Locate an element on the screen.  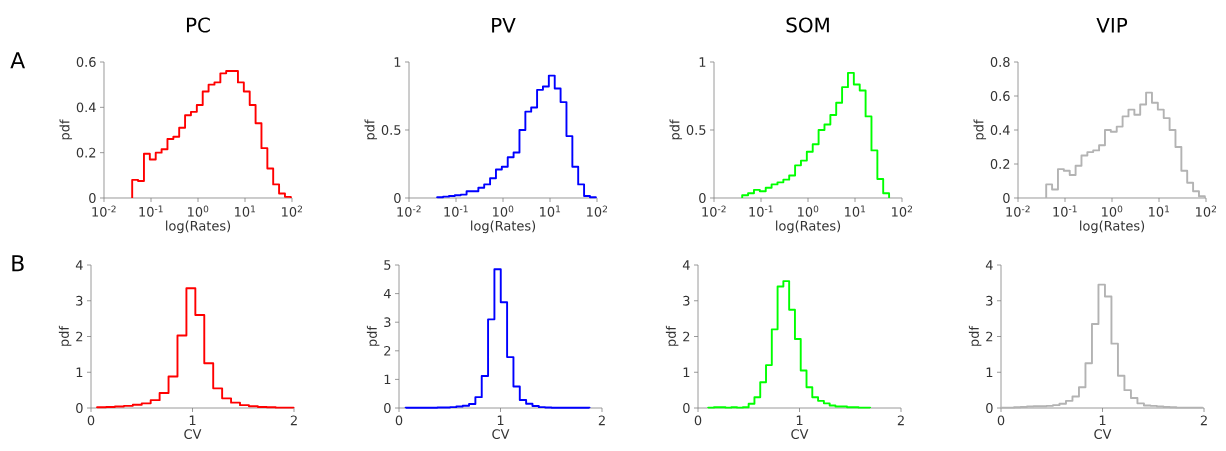
chart-title: PV is located at coordinates (504, 25).